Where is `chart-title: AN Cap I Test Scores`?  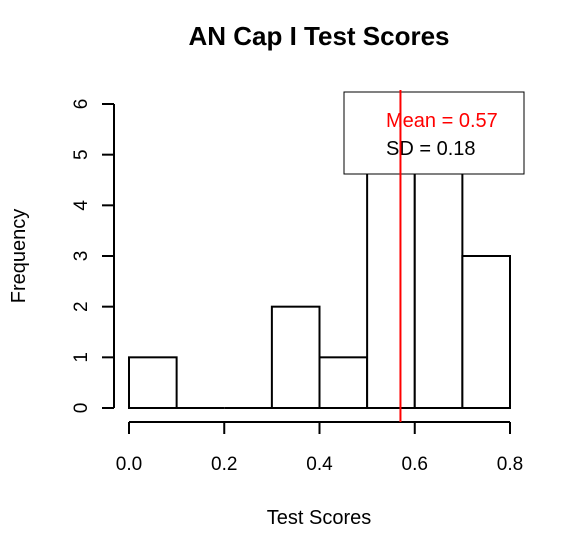
chart-title: AN Cap I Test Scores is located at coordinates (318, 36).